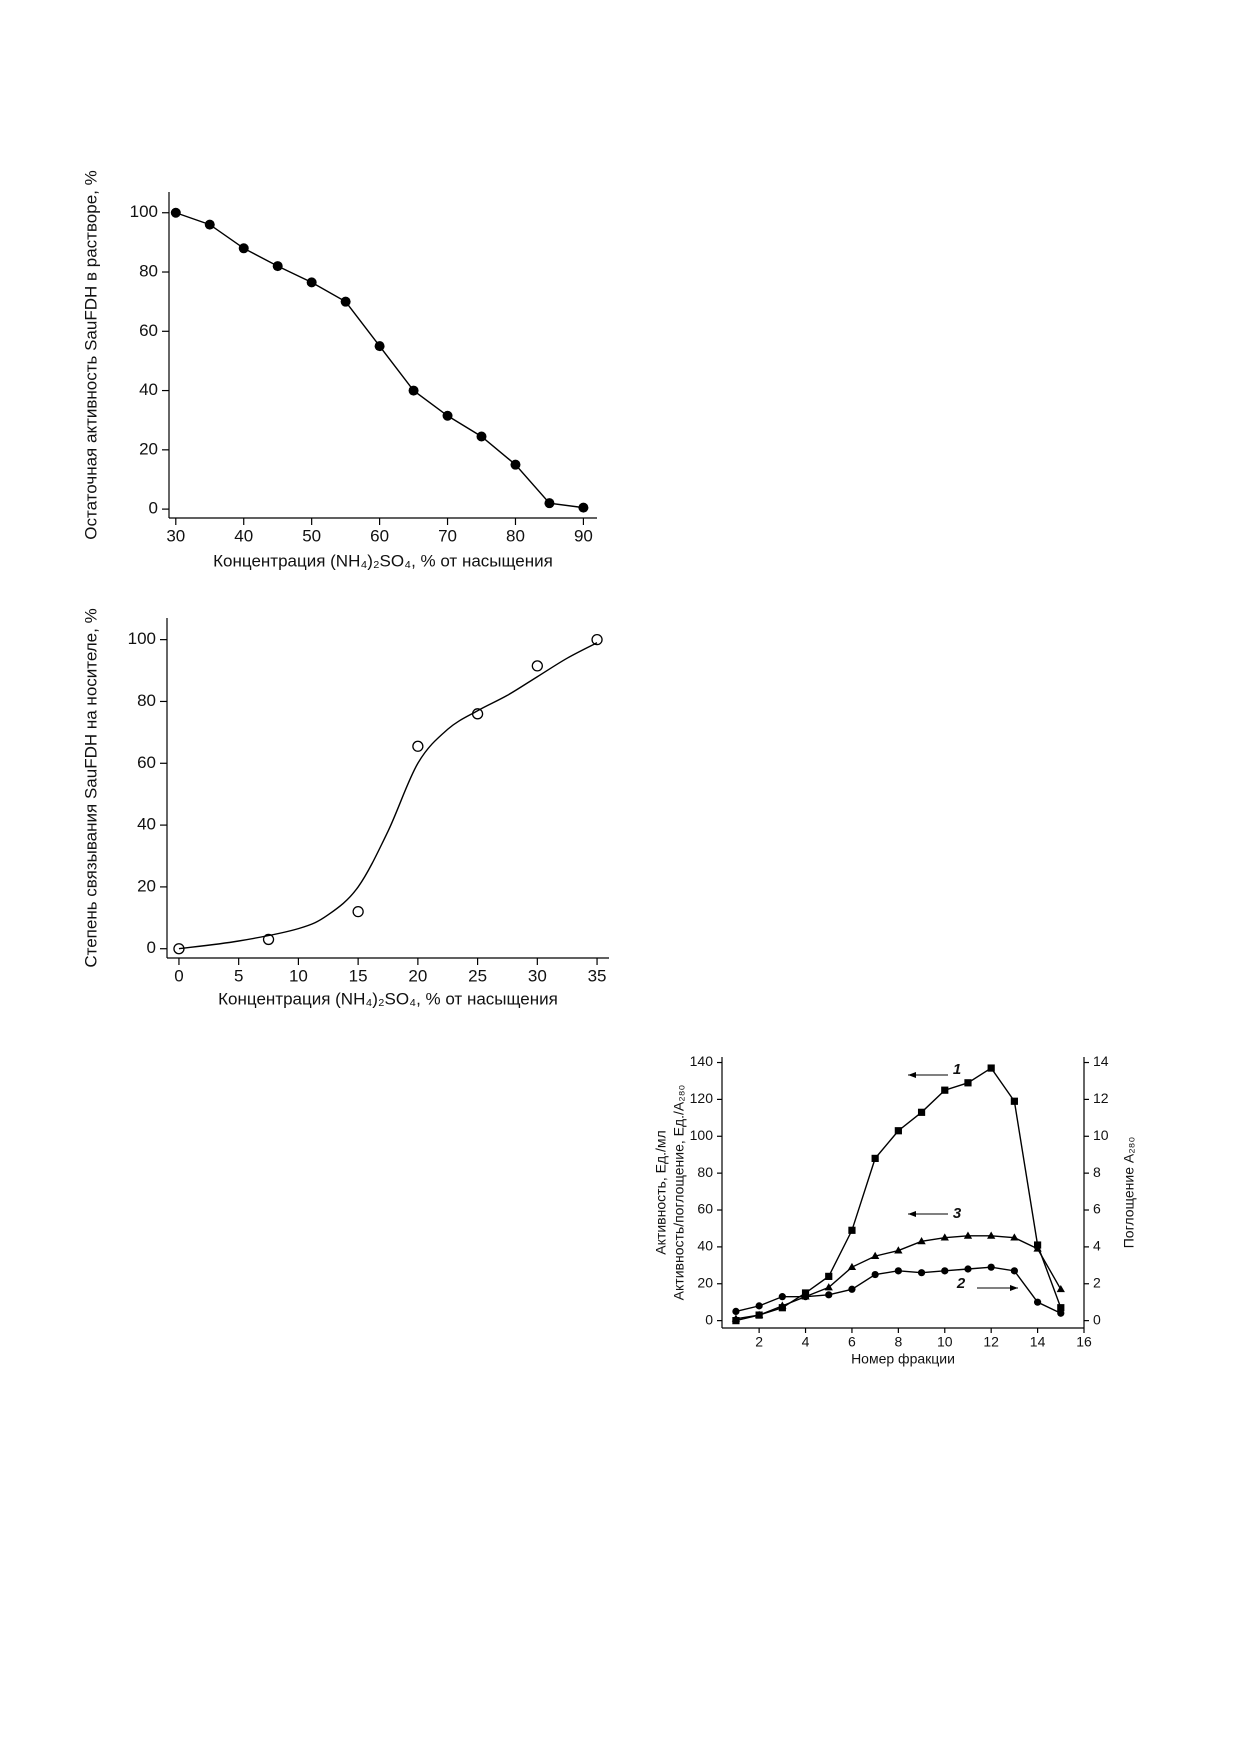 The image size is (1240, 1754). What do you see at coordinates (1084, 1342) in the screenshot?
I see `x-tick-label: 16` at bounding box center [1084, 1342].